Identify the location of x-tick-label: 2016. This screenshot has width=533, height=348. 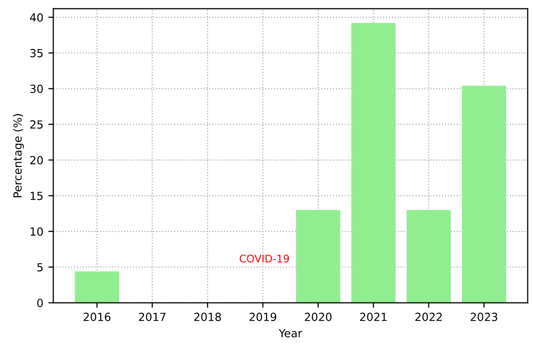
(97, 317).